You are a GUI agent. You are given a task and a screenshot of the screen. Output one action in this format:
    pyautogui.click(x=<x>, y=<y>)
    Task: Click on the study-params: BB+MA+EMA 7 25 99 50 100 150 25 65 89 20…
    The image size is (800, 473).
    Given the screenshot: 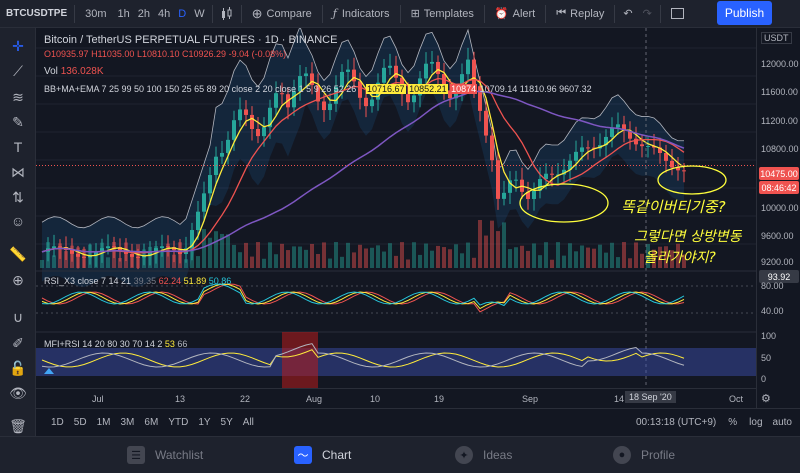 What is the action you would take?
    pyautogui.click(x=200, y=89)
    